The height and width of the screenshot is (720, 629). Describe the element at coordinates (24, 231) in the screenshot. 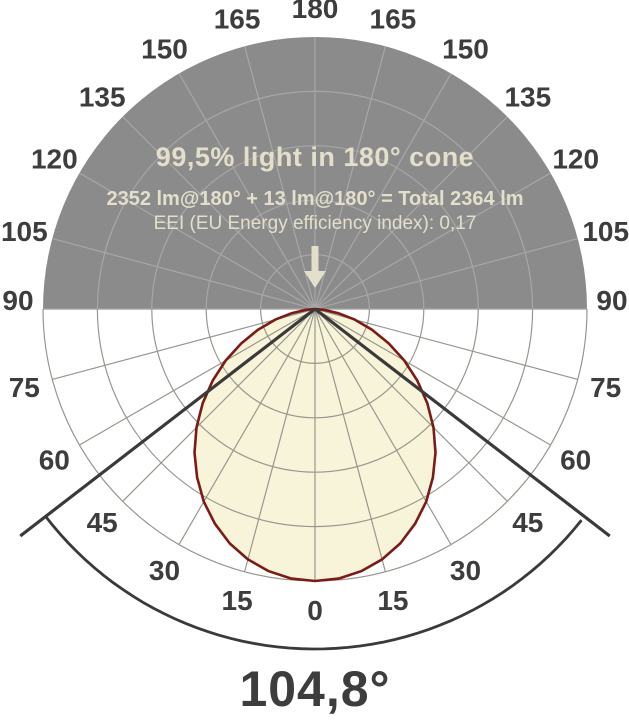

I see `angle-label-105-left: 105` at that location.